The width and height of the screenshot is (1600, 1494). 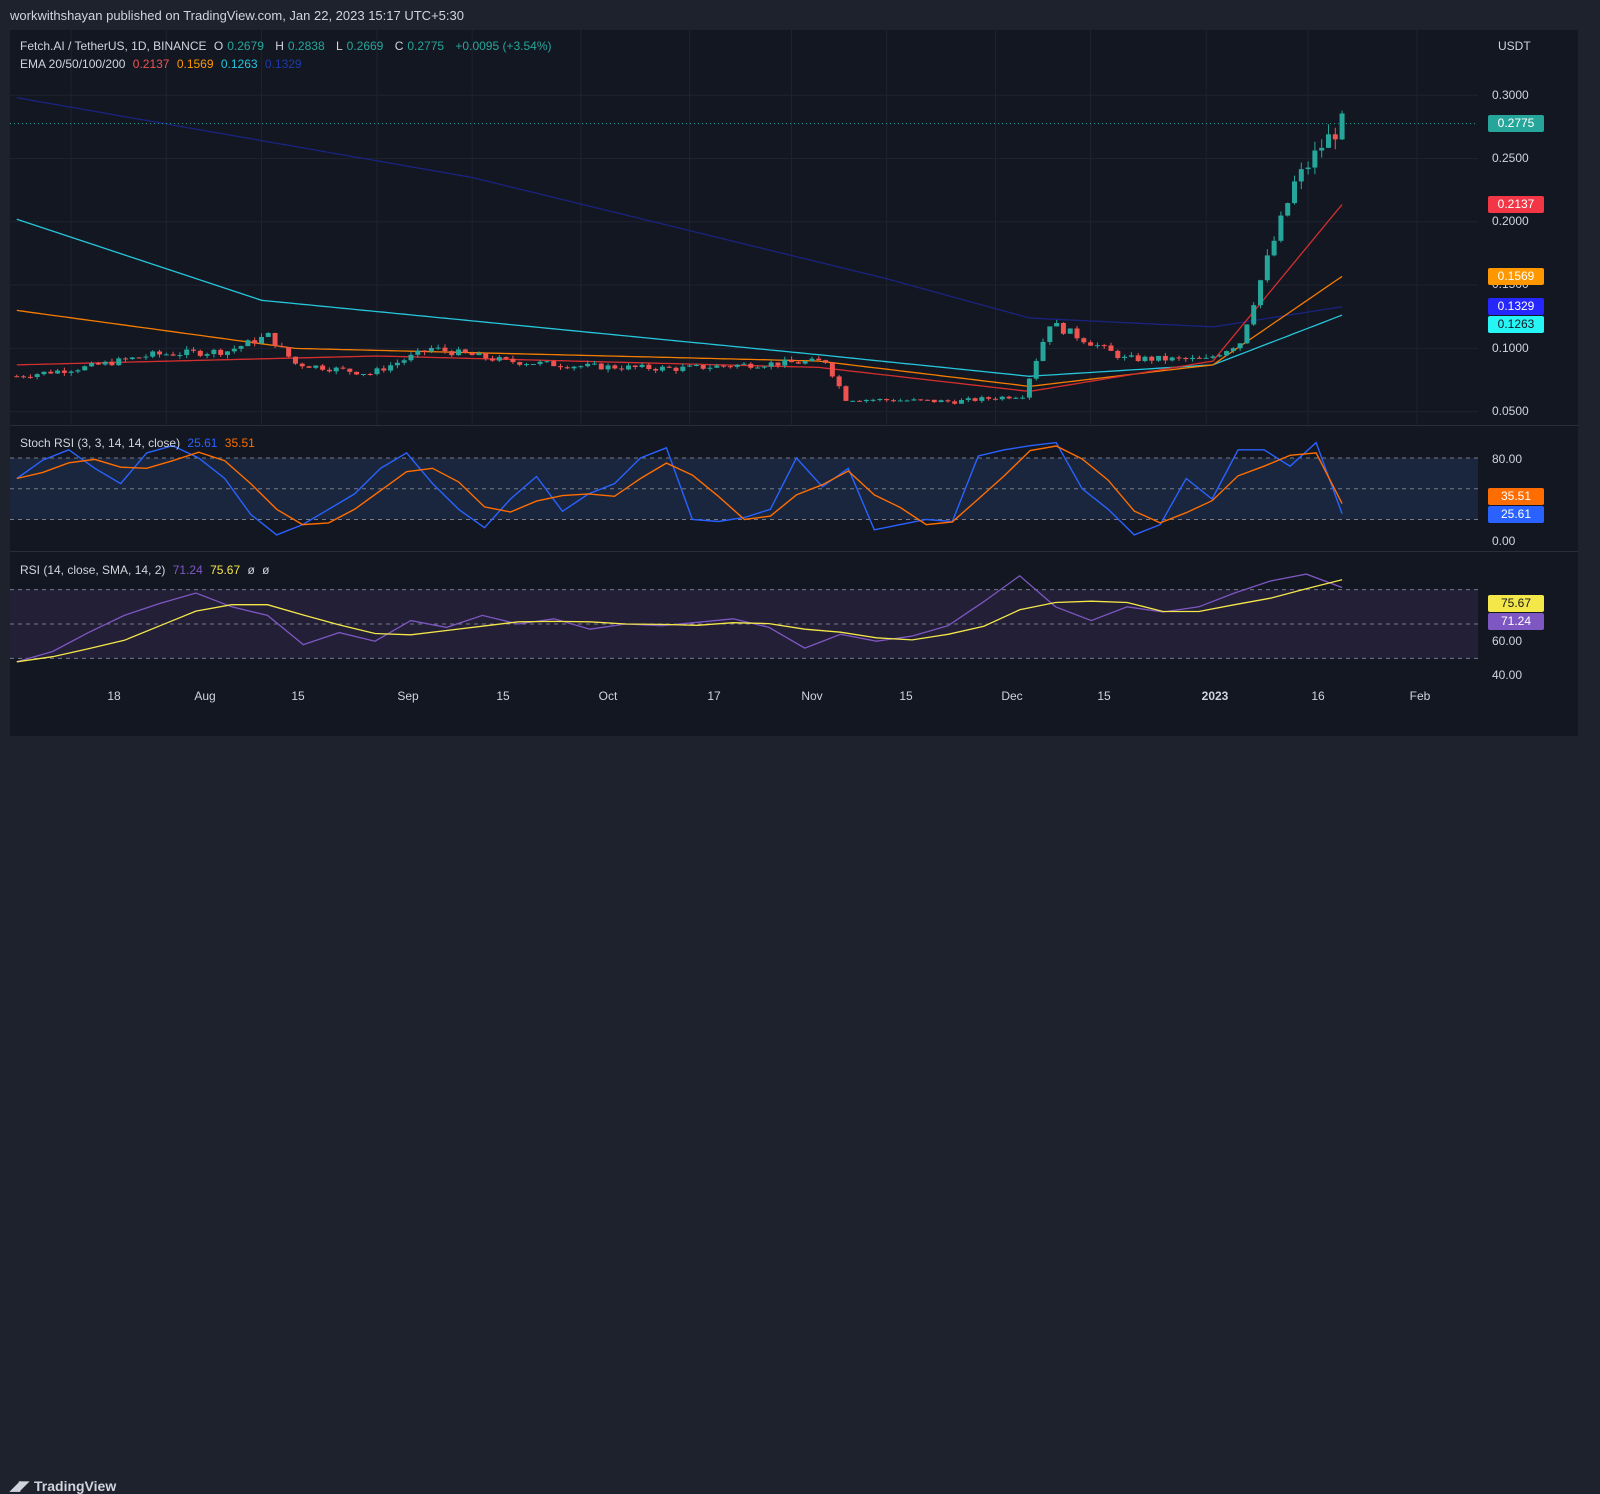 I want to click on time-tick: Nov, so click(x=812, y=696).